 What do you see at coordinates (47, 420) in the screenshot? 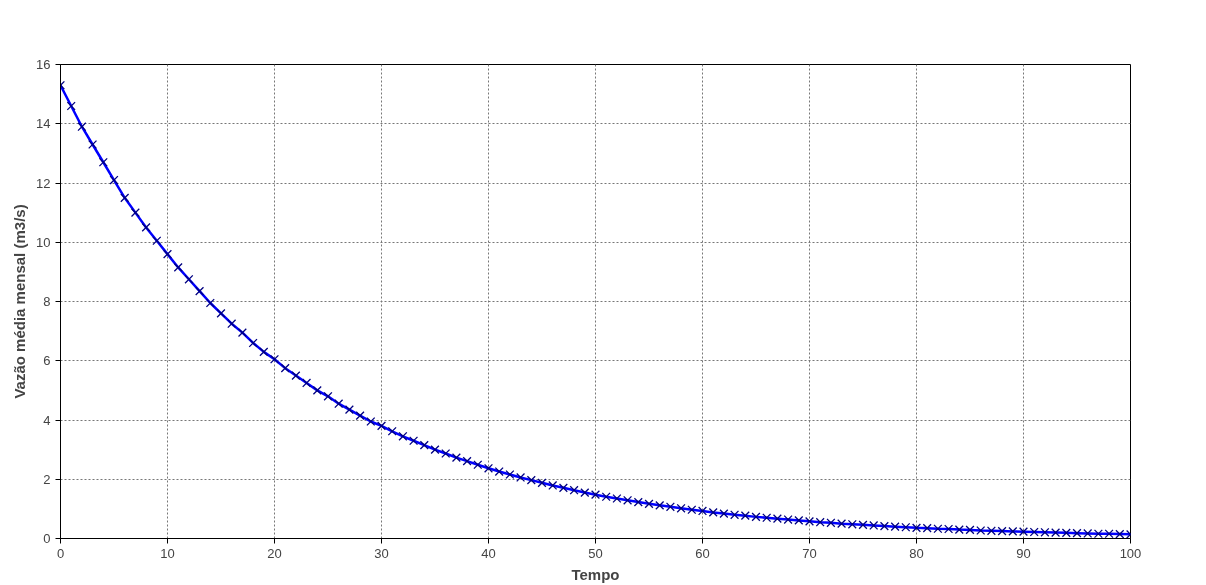
I see `y-tick-label: 4` at bounding box center [47, 420].